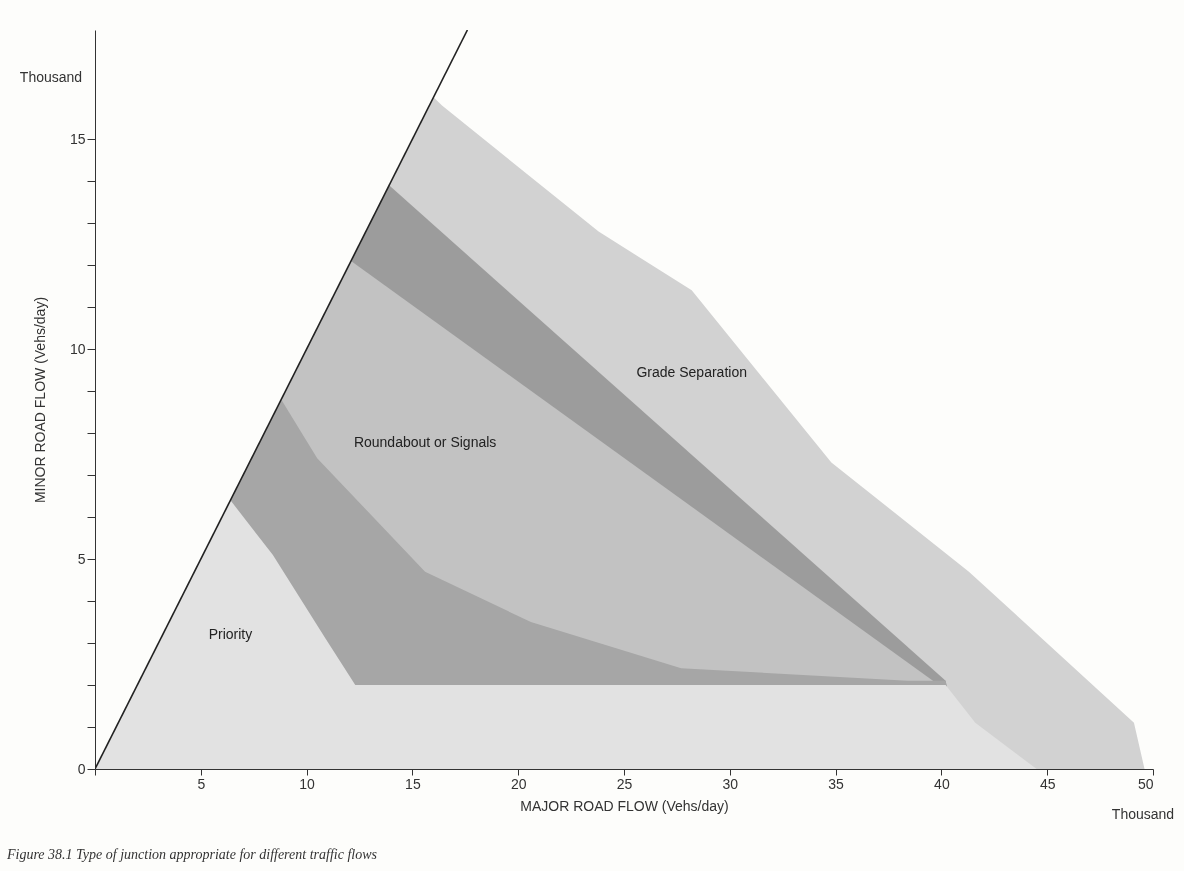 This screenshot has height=871, width=1184. Describe the element at coordinates (730, 783) in the screenshot. I see `x-tick-label: 30` at that location.